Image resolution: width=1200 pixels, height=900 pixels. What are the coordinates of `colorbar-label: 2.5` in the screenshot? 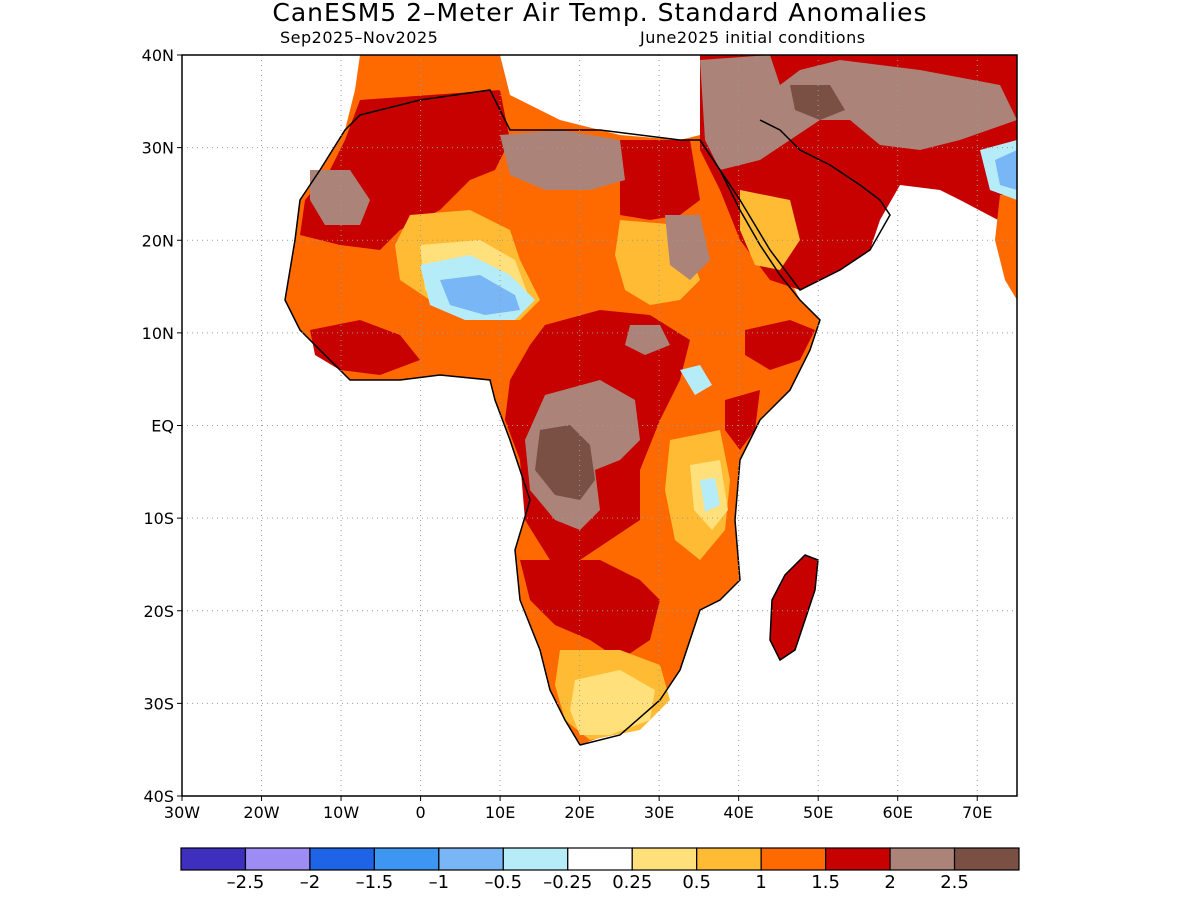 It's located at (954, 882).